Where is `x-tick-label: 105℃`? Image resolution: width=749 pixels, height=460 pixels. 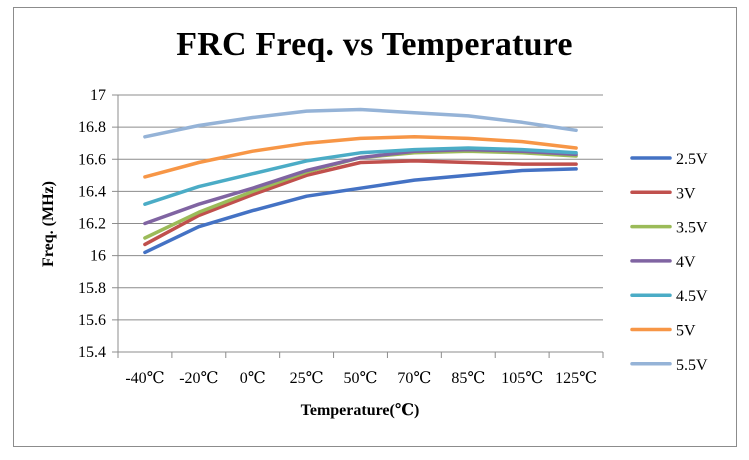 x-tick-label: 105℃ is located at coordinates (522, 378).